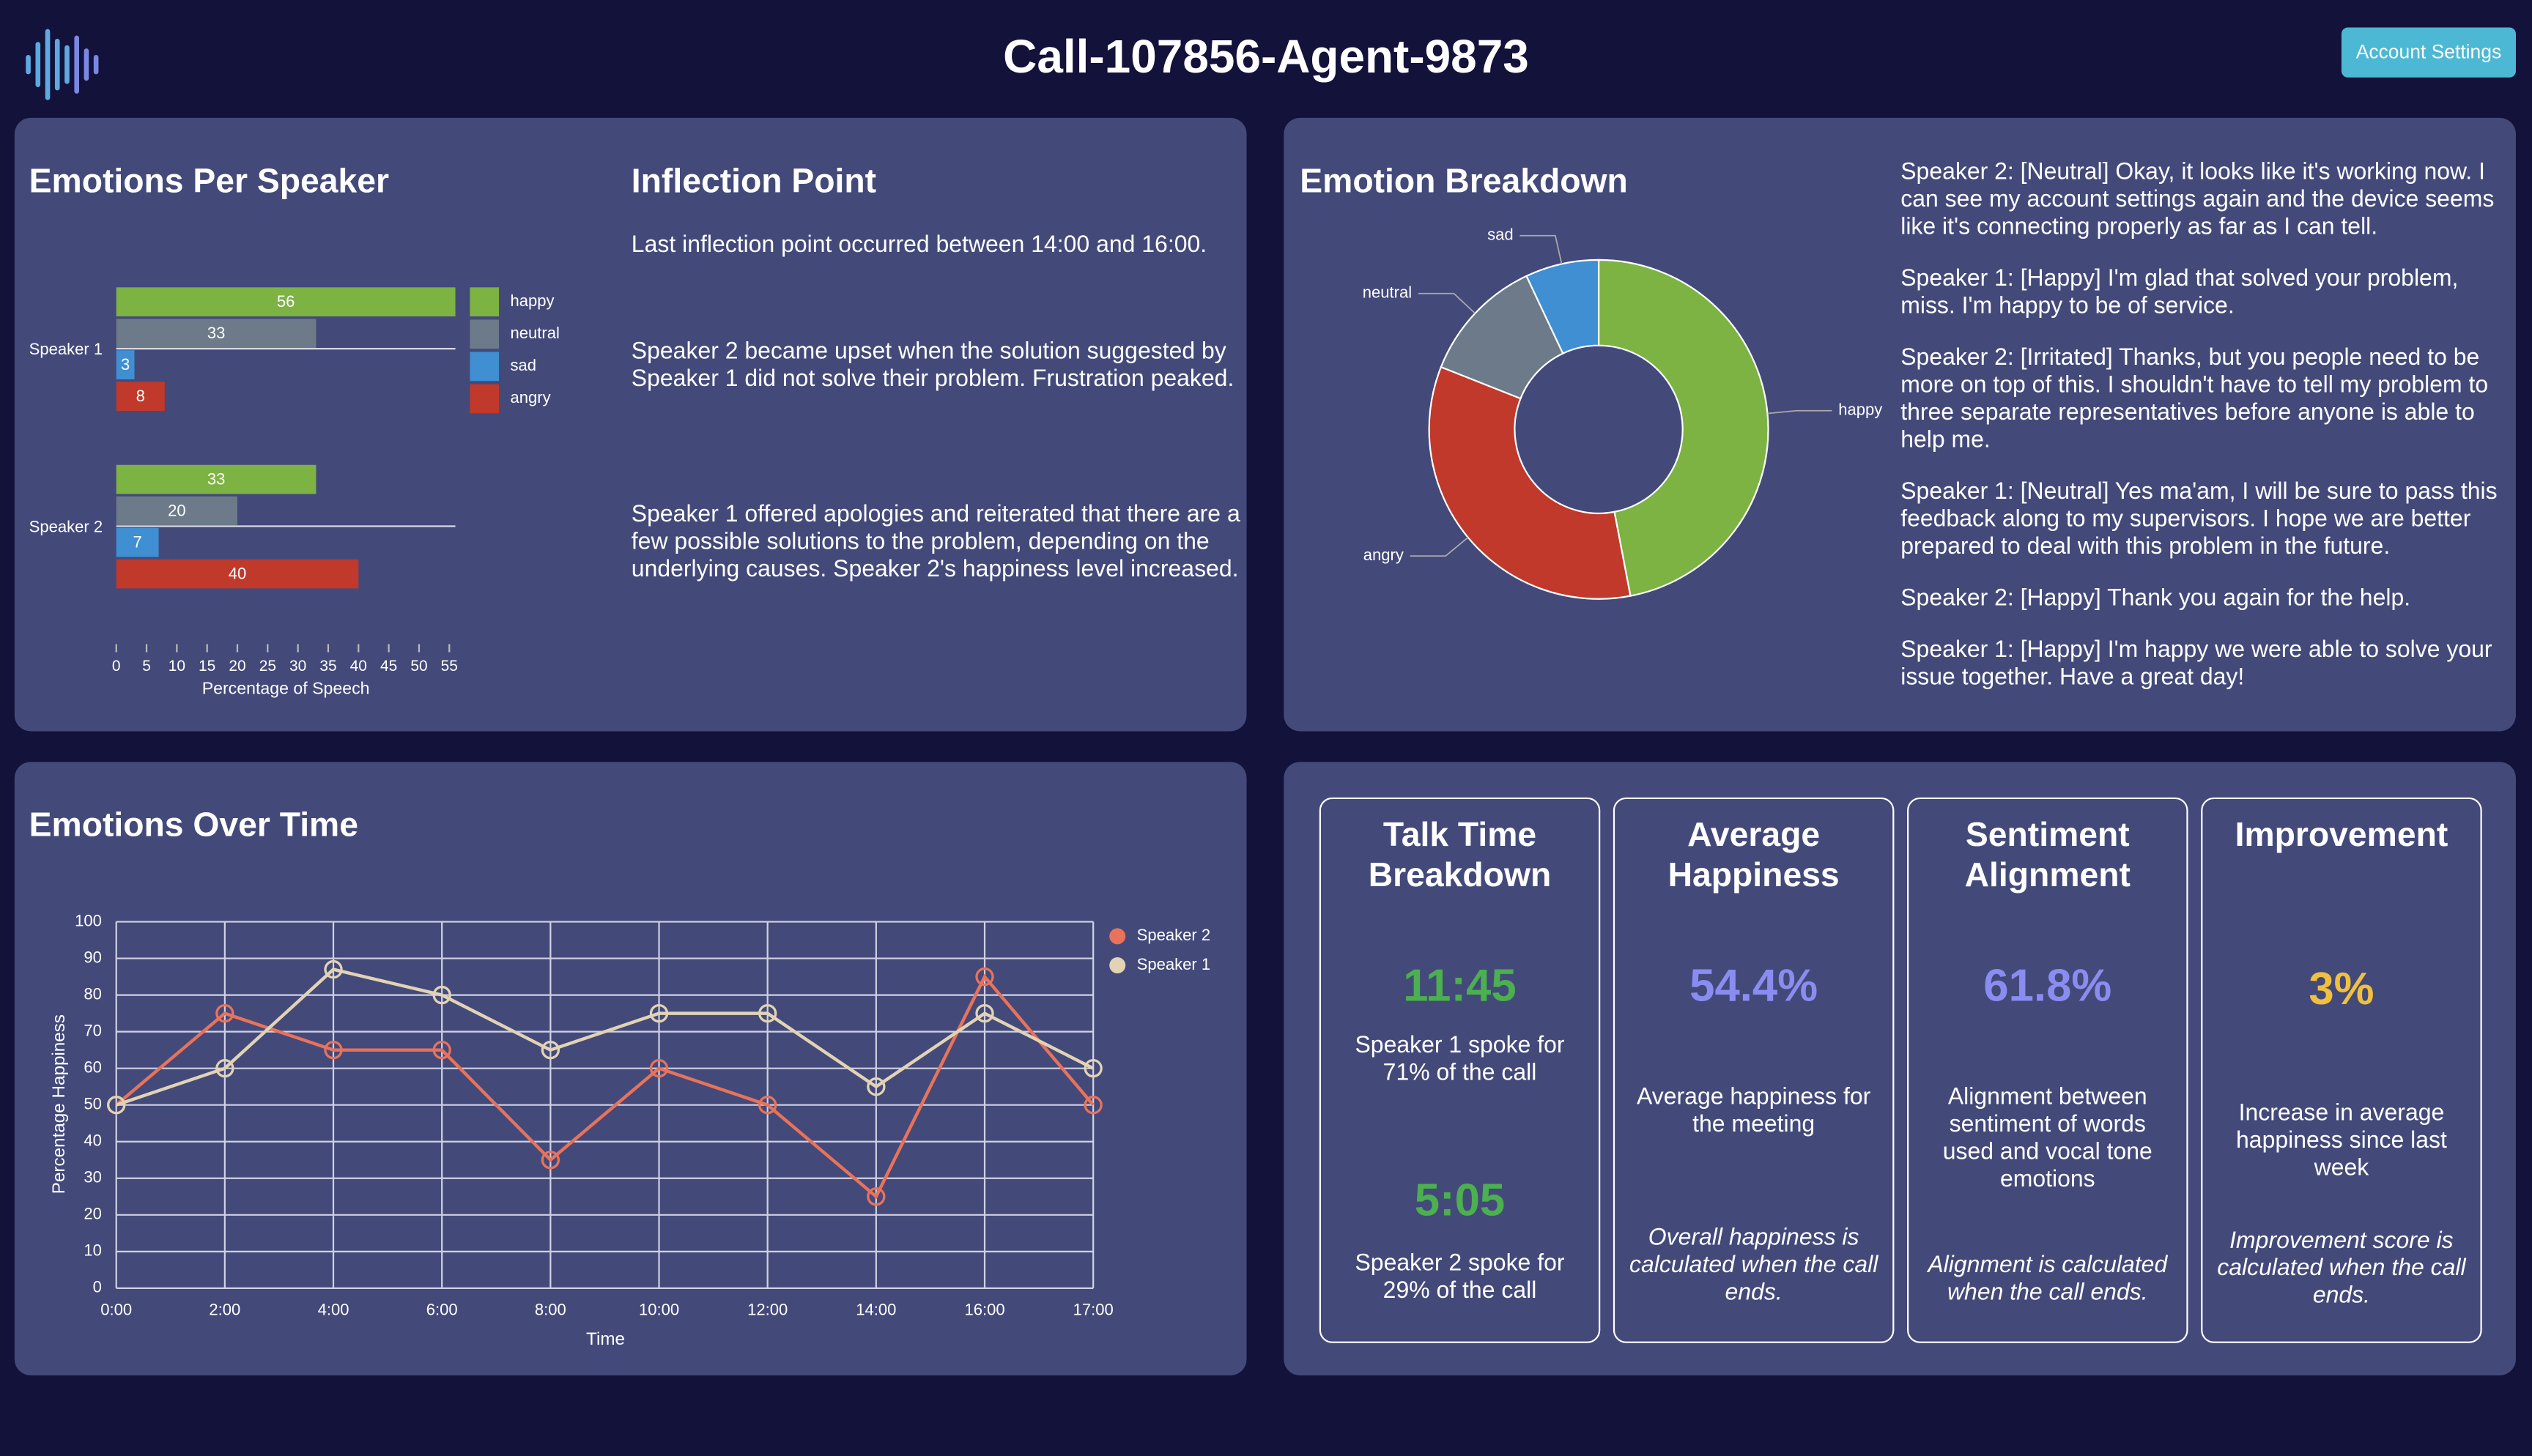 The height and width of the screenshot is (1456, 2532). I want to click on metric-value: 11:45, so click(1460, 986).